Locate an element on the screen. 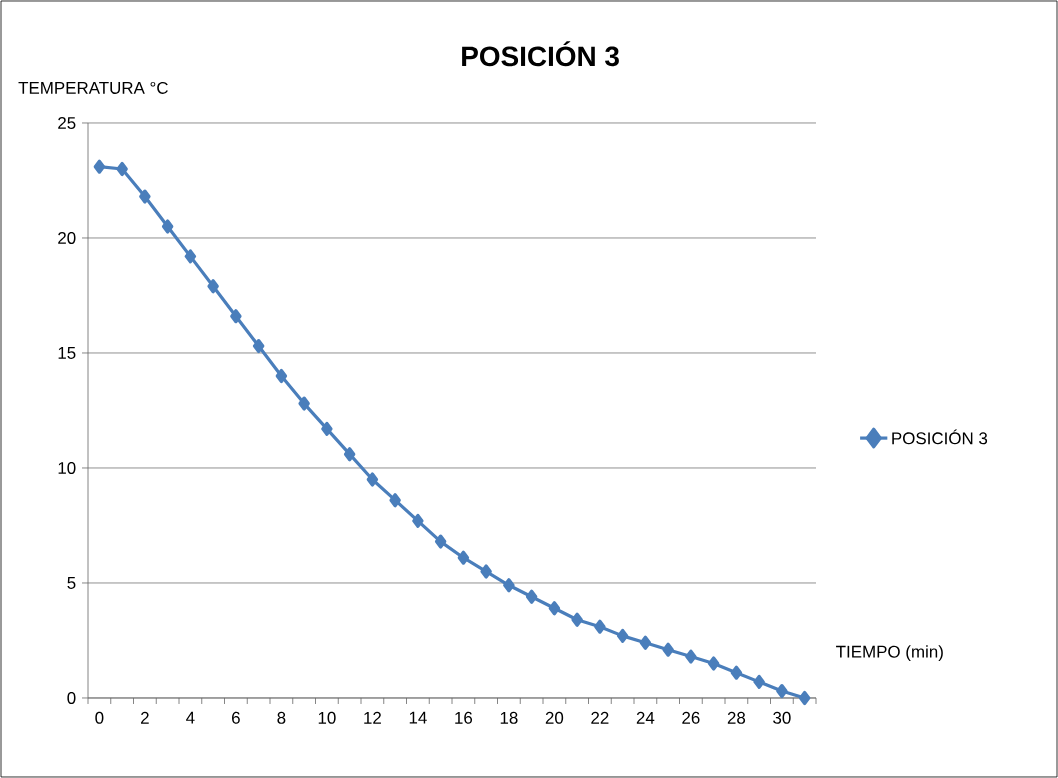  y-tick-label: 0 is located at coordinates (71, 697).